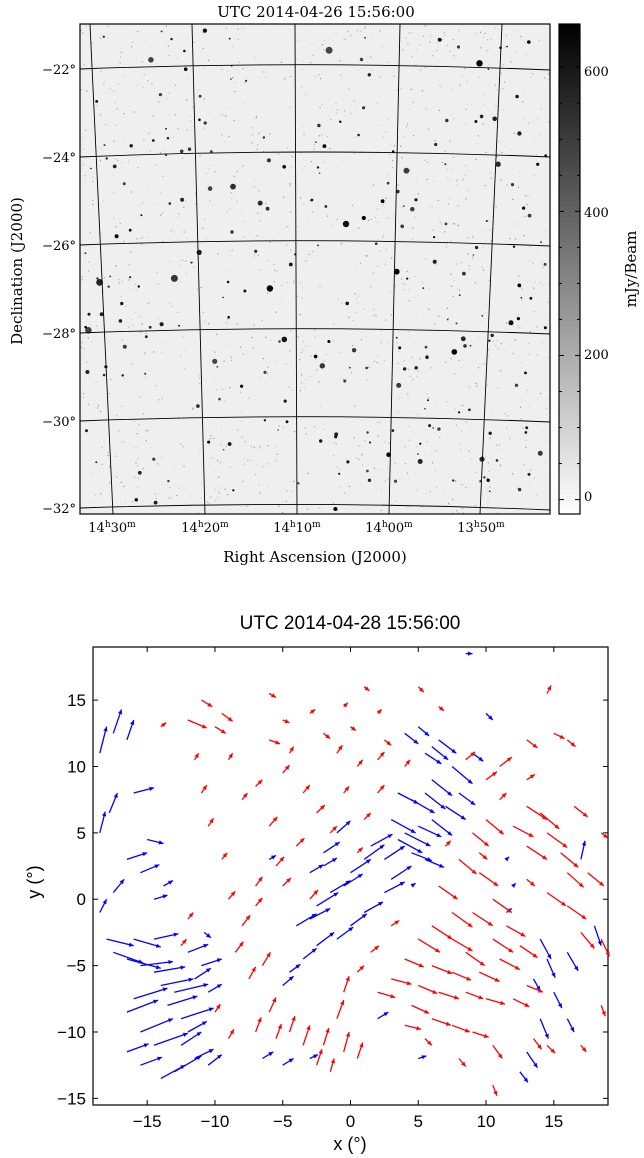 Image resolution: width=644 pixels, height=1158 pixels. Describe the element at coordinates (81, 899) in the screenshot. I see `y-tick-label: 0` at that location.